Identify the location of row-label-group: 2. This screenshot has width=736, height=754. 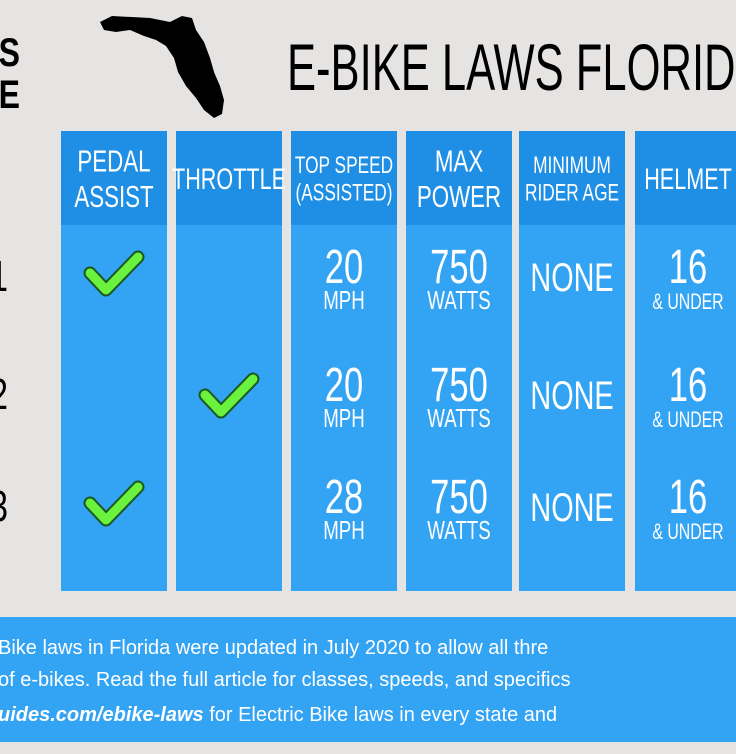
(4, 395).